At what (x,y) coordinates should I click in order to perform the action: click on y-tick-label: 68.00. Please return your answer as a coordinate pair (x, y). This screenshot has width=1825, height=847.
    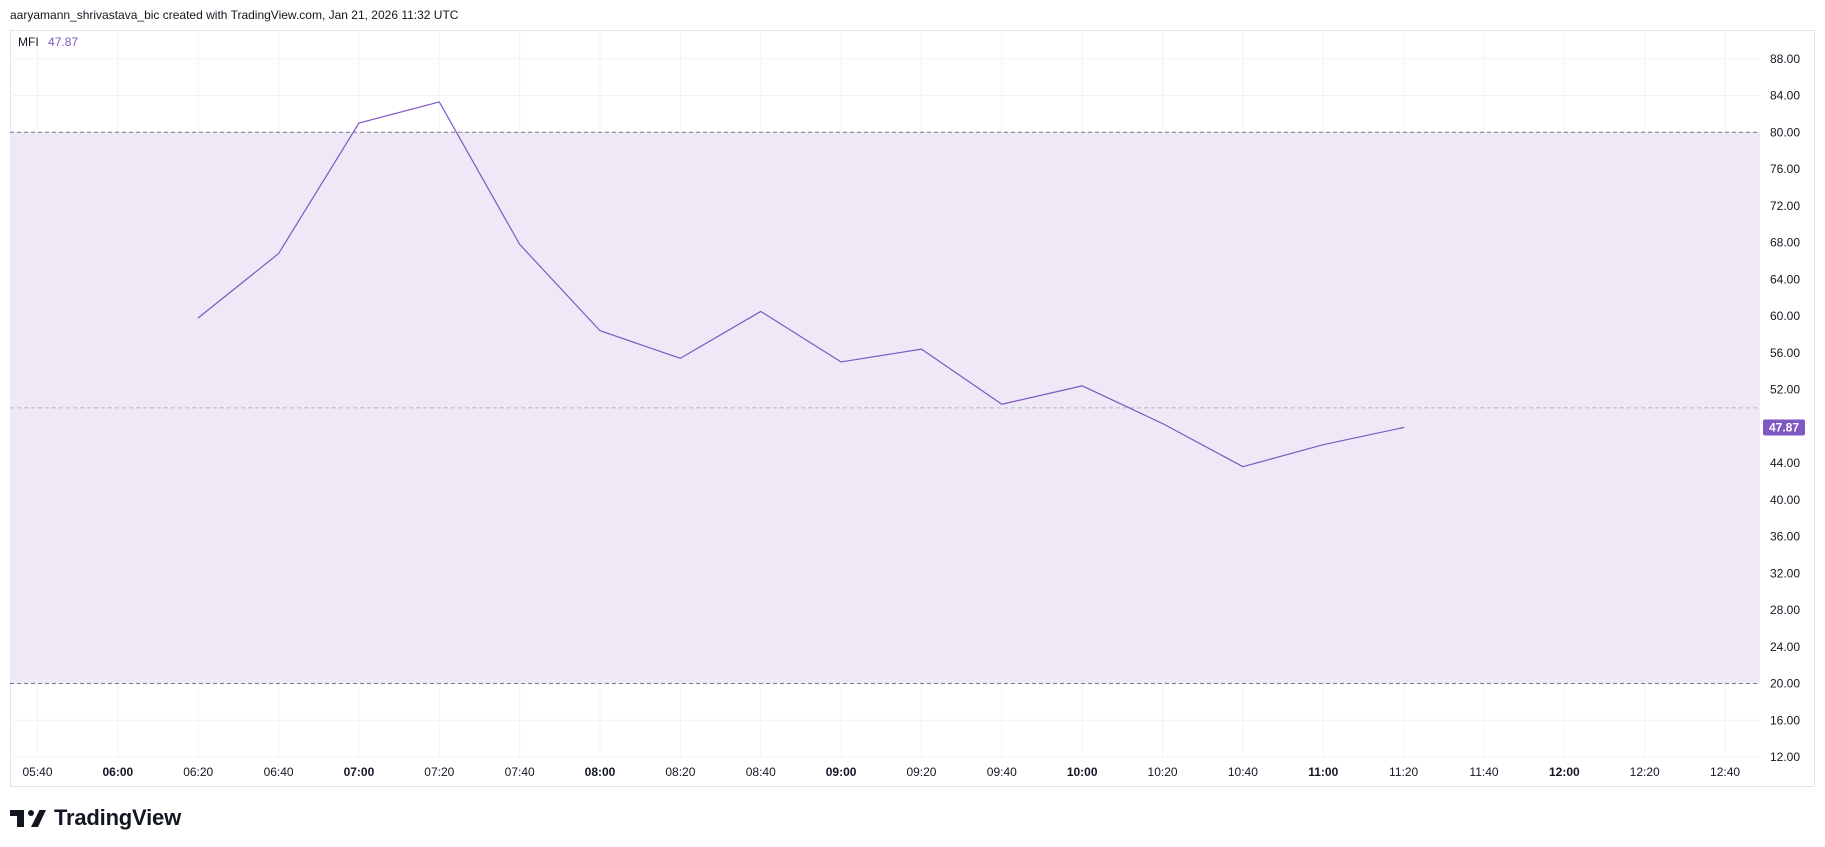
    Looking at the image, I should click on (1785, 243).